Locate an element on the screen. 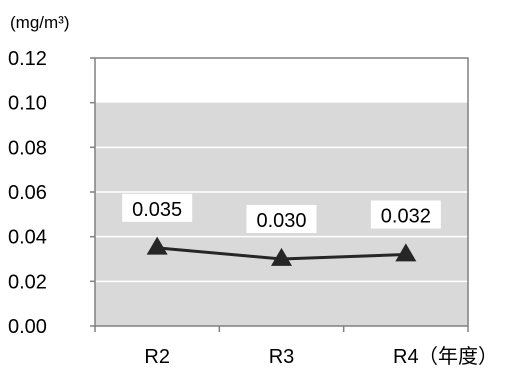 The width and height of the screenshot is (513, 368). x-tick-labels: R2 R3 R4 is located at coordinates (281, 357).